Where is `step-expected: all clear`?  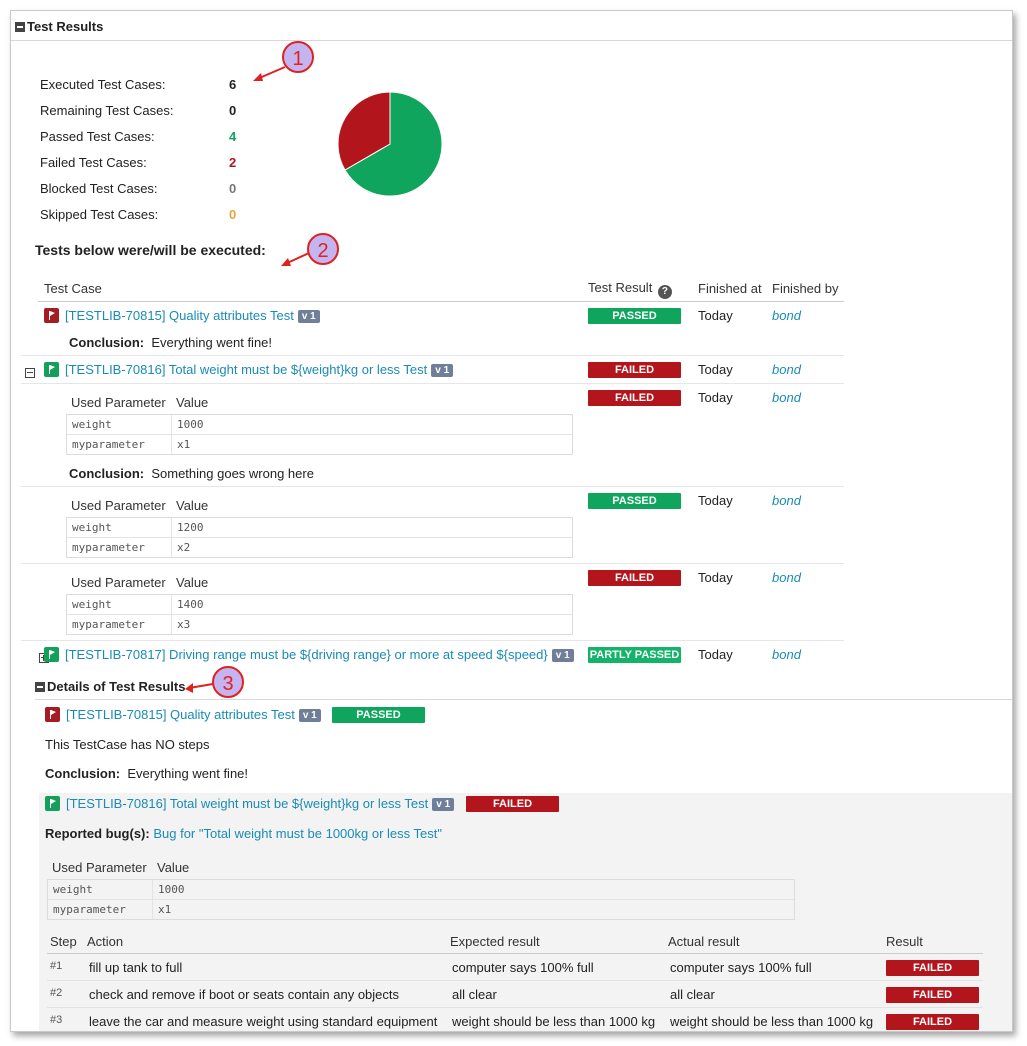 step-expected: all clear is located at coordinates (474, 994).